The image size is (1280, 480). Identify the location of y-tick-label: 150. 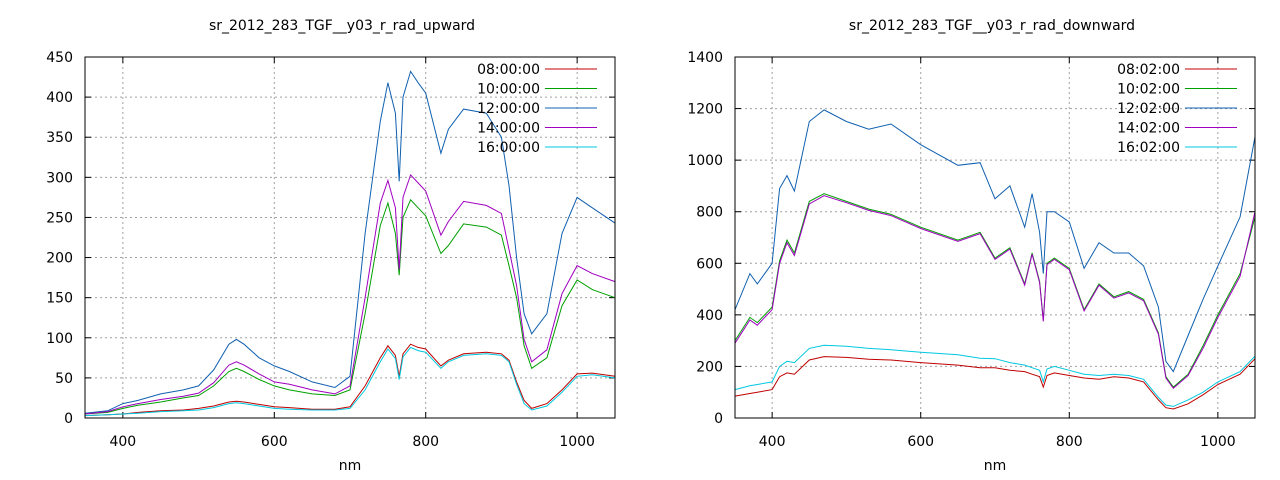
(59, 299).